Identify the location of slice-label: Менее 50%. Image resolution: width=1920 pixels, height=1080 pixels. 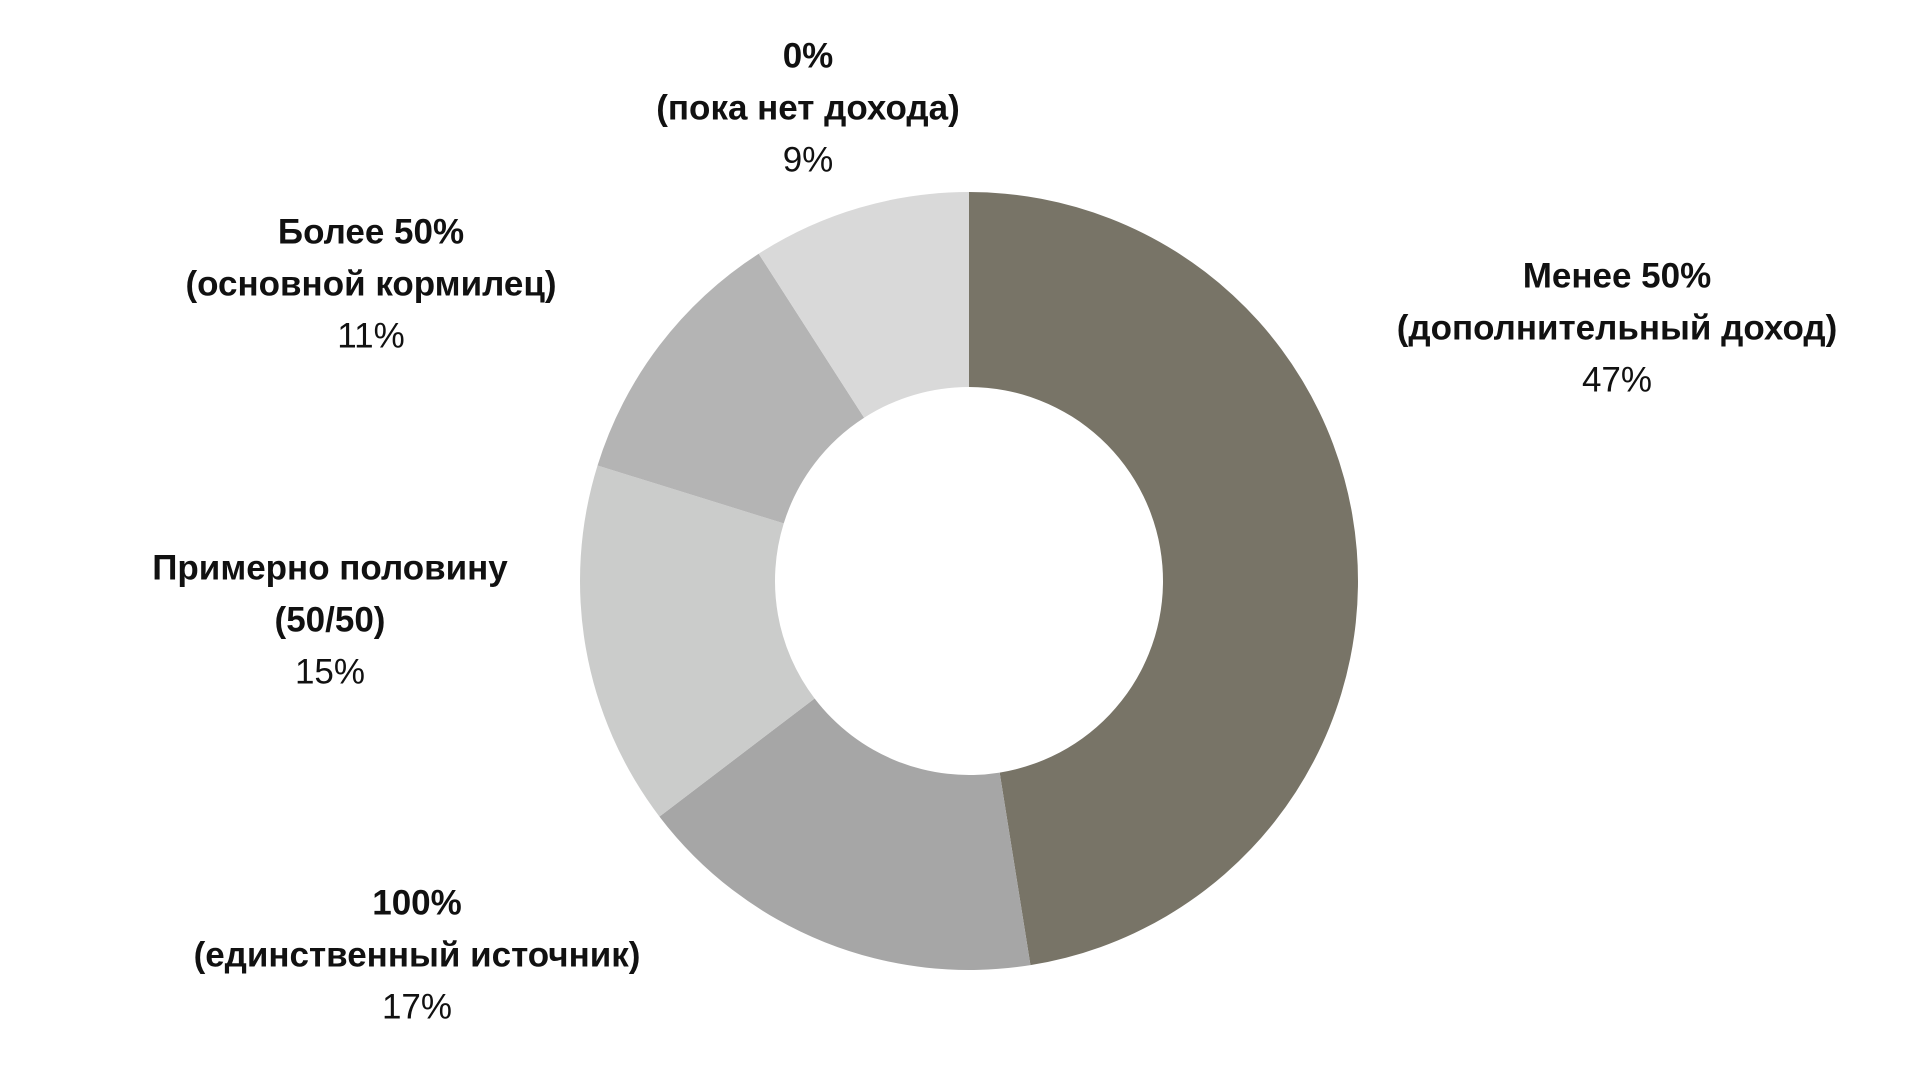
(1617, 275).